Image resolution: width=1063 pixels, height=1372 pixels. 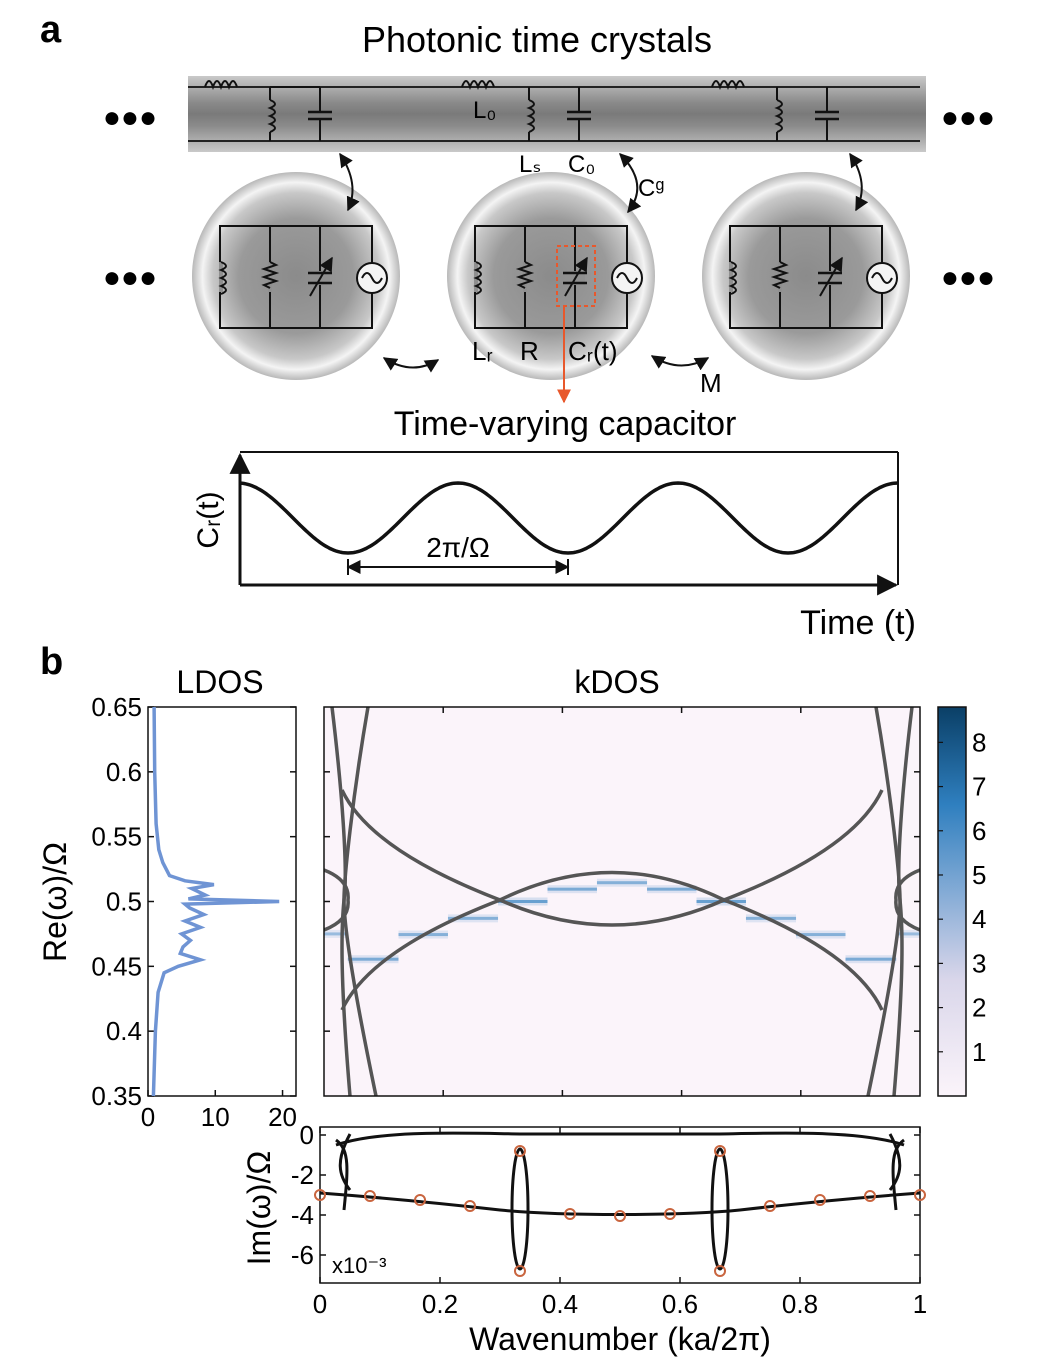 I want to click on ldos-ytick-label: 0.6, so click(x=124, y=772).